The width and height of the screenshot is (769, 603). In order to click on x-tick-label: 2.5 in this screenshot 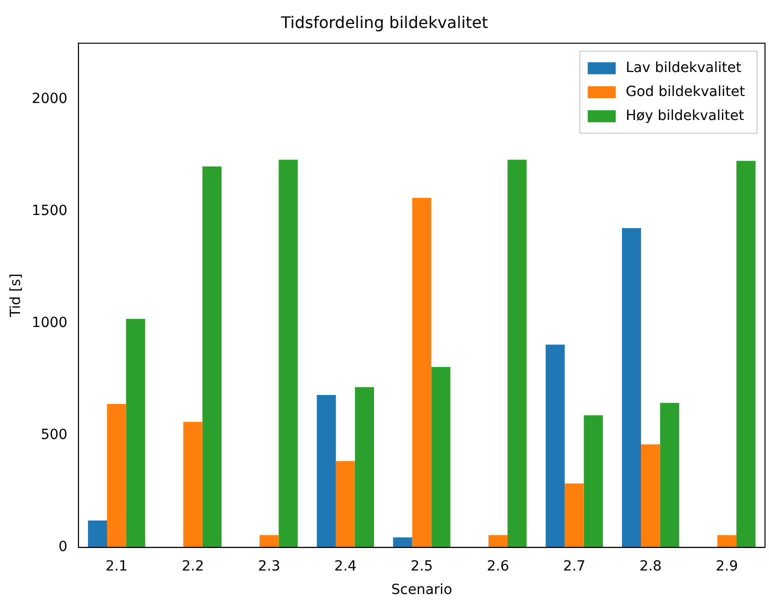, I will do `click(421, 566)`.